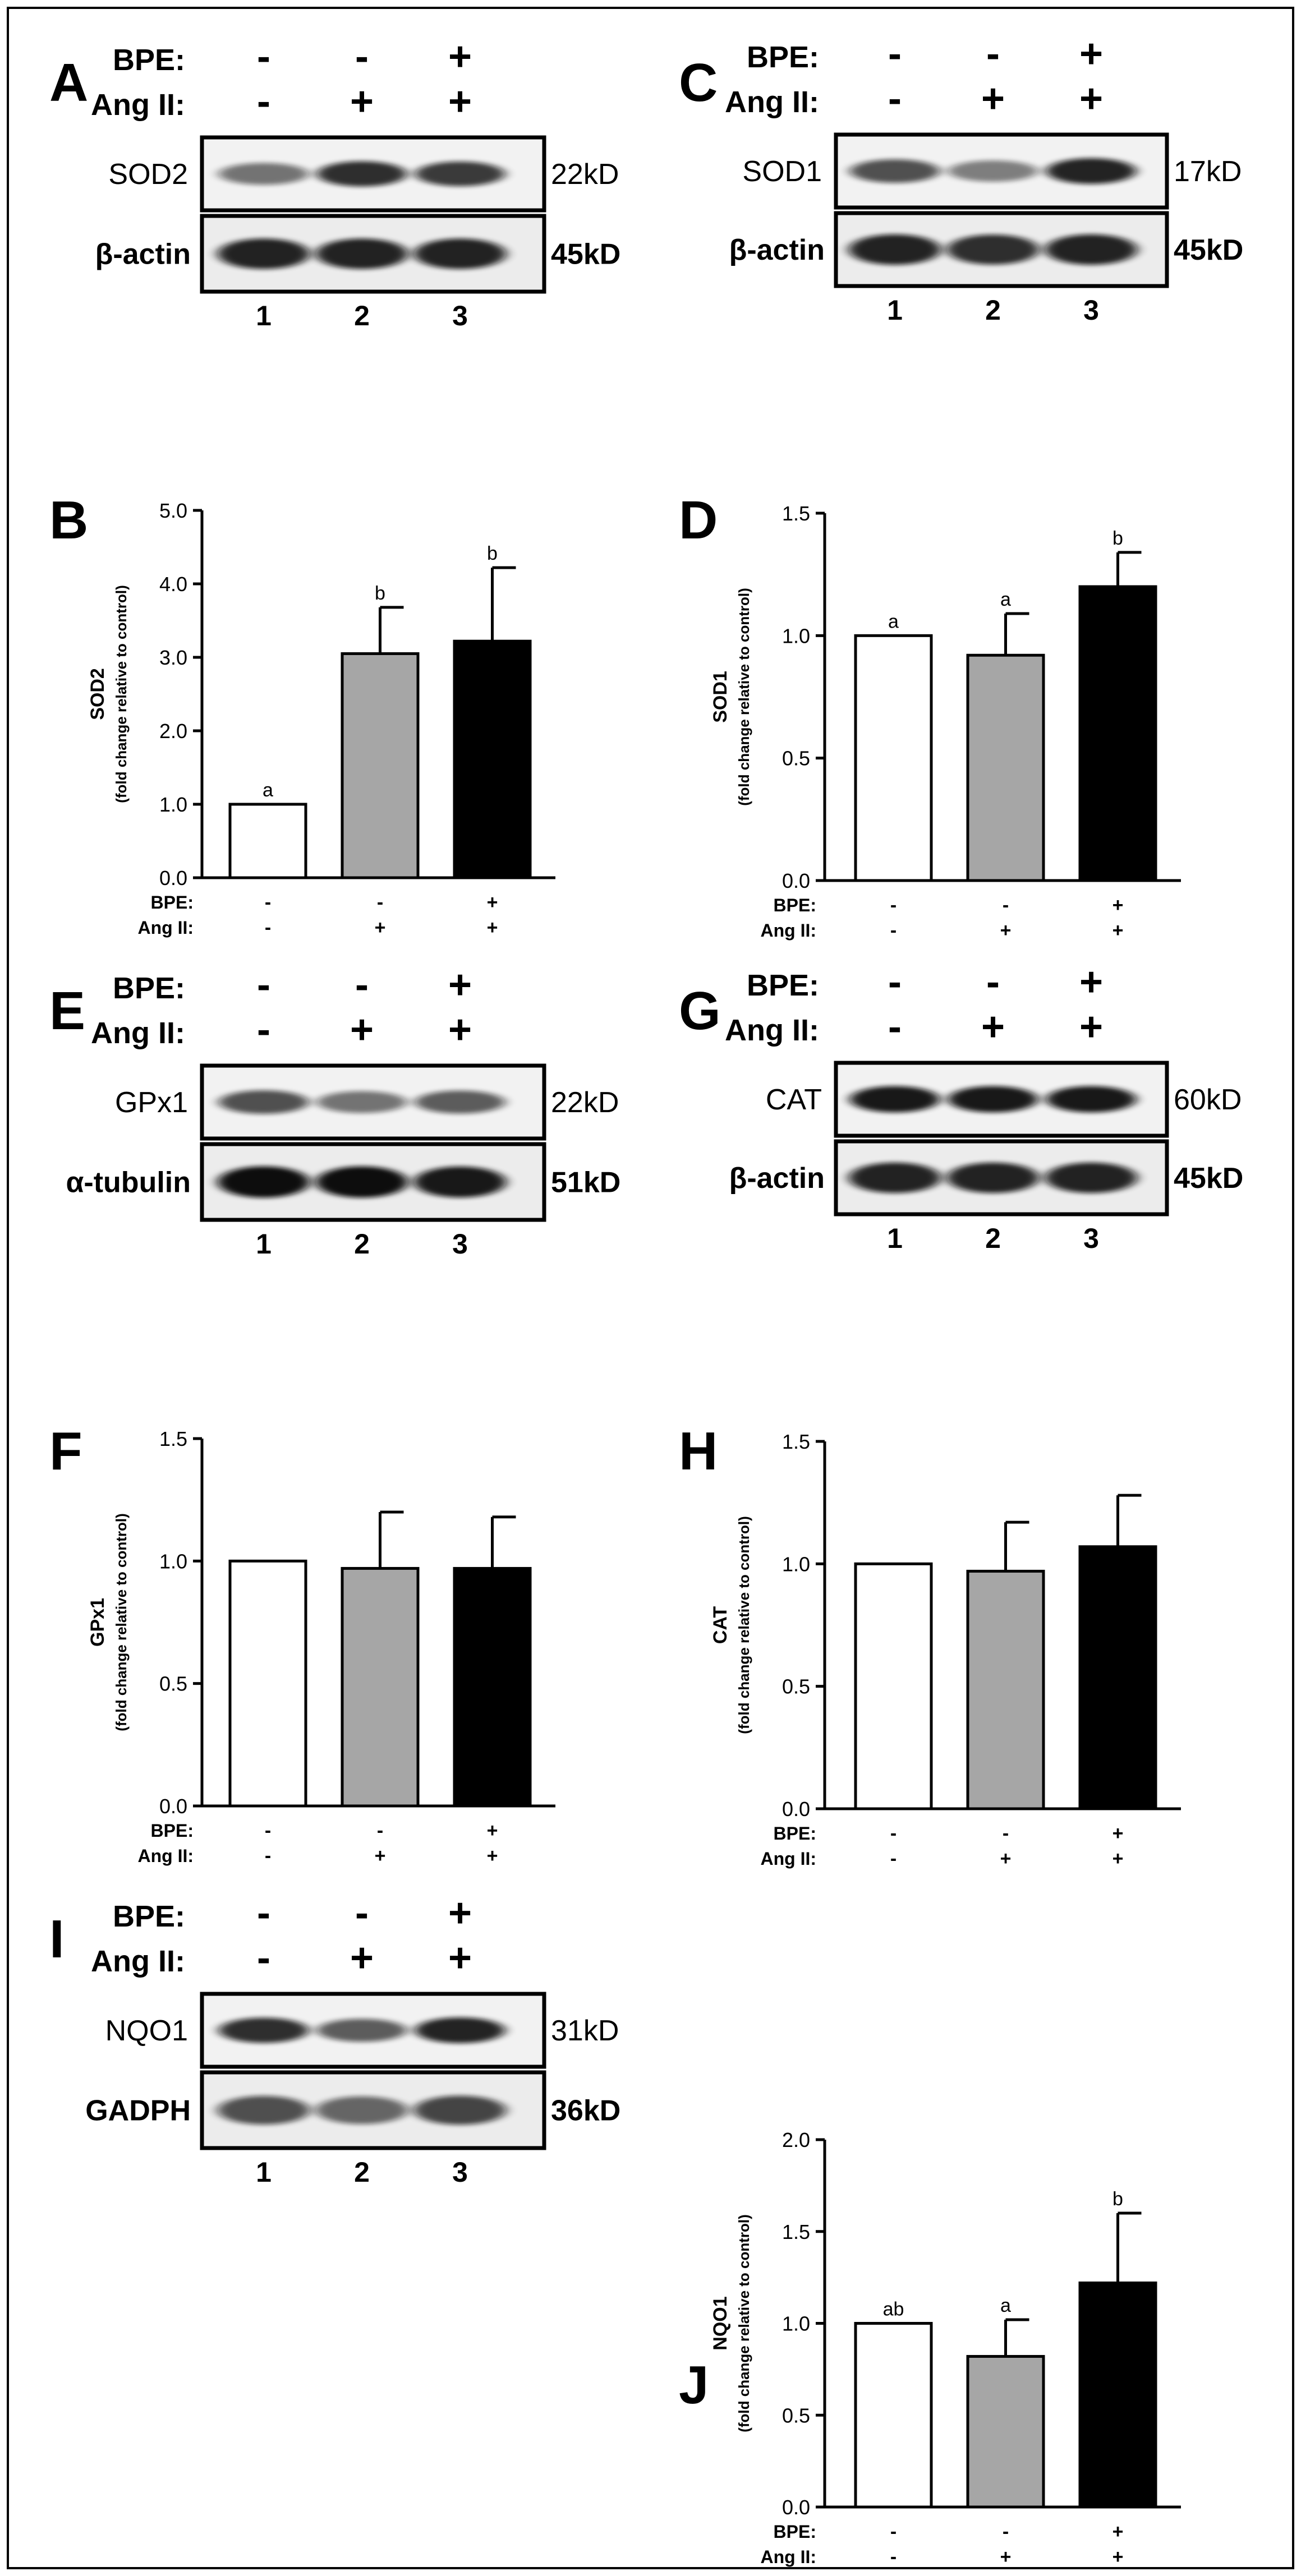 The image size is (1301, 2576). Describe the element at coordinates (173, 657) in the screenshot. I see `y-tick-label: 3.0` at that location.